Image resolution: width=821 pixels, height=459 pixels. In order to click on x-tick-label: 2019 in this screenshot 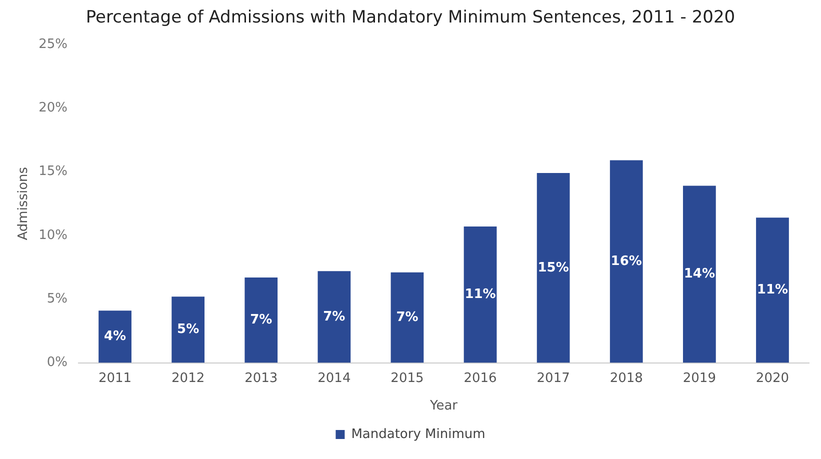, I will do `click(699, 378)`.